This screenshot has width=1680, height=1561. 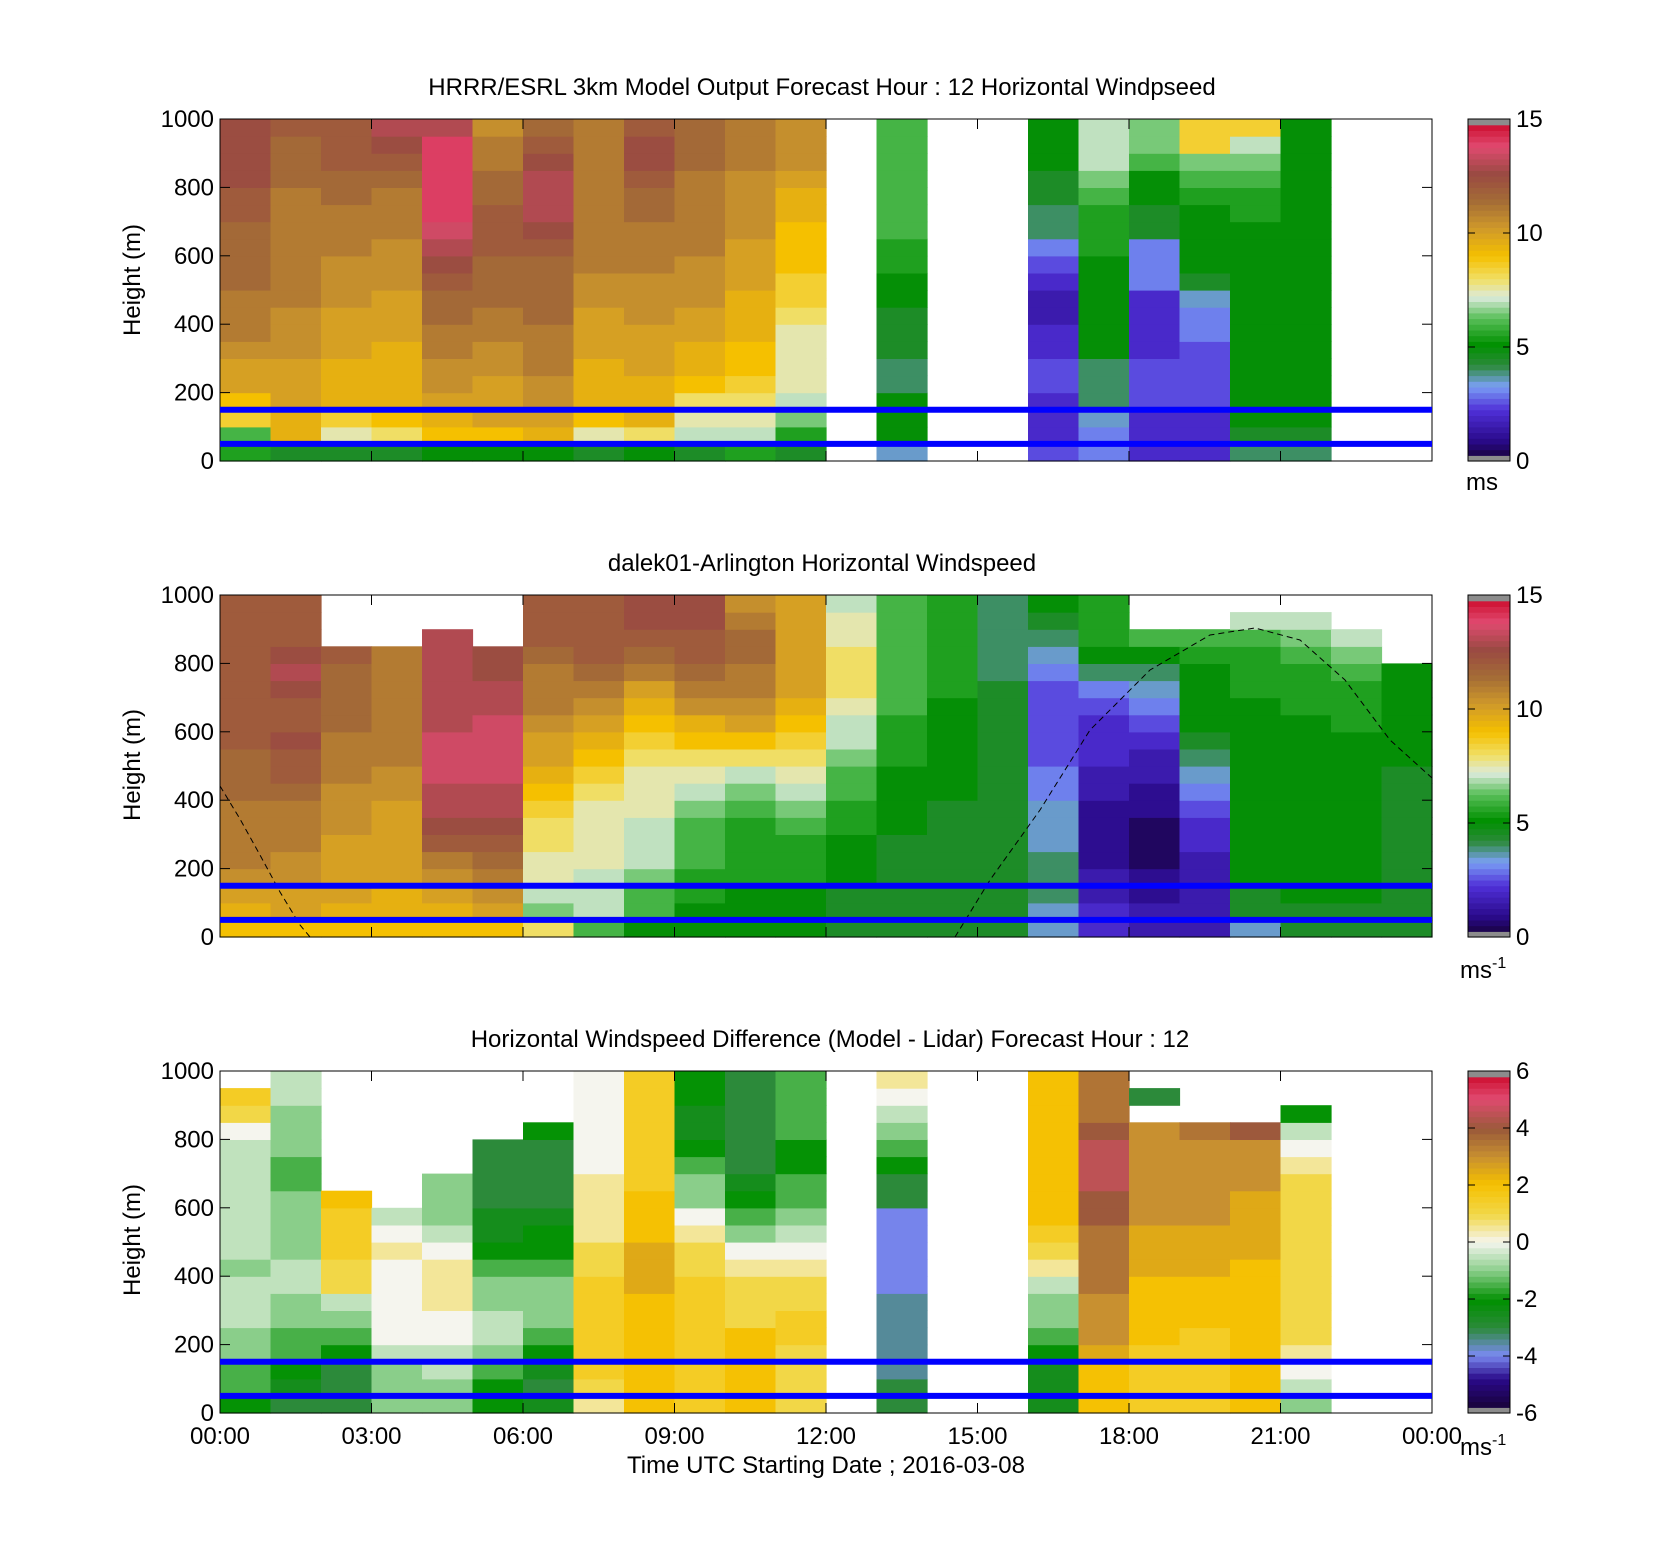 What do you see at coordinates (1483, 969) in the screenshot?
I see `colorbar-unit: ms-1` at bounding box center [1483, 969].